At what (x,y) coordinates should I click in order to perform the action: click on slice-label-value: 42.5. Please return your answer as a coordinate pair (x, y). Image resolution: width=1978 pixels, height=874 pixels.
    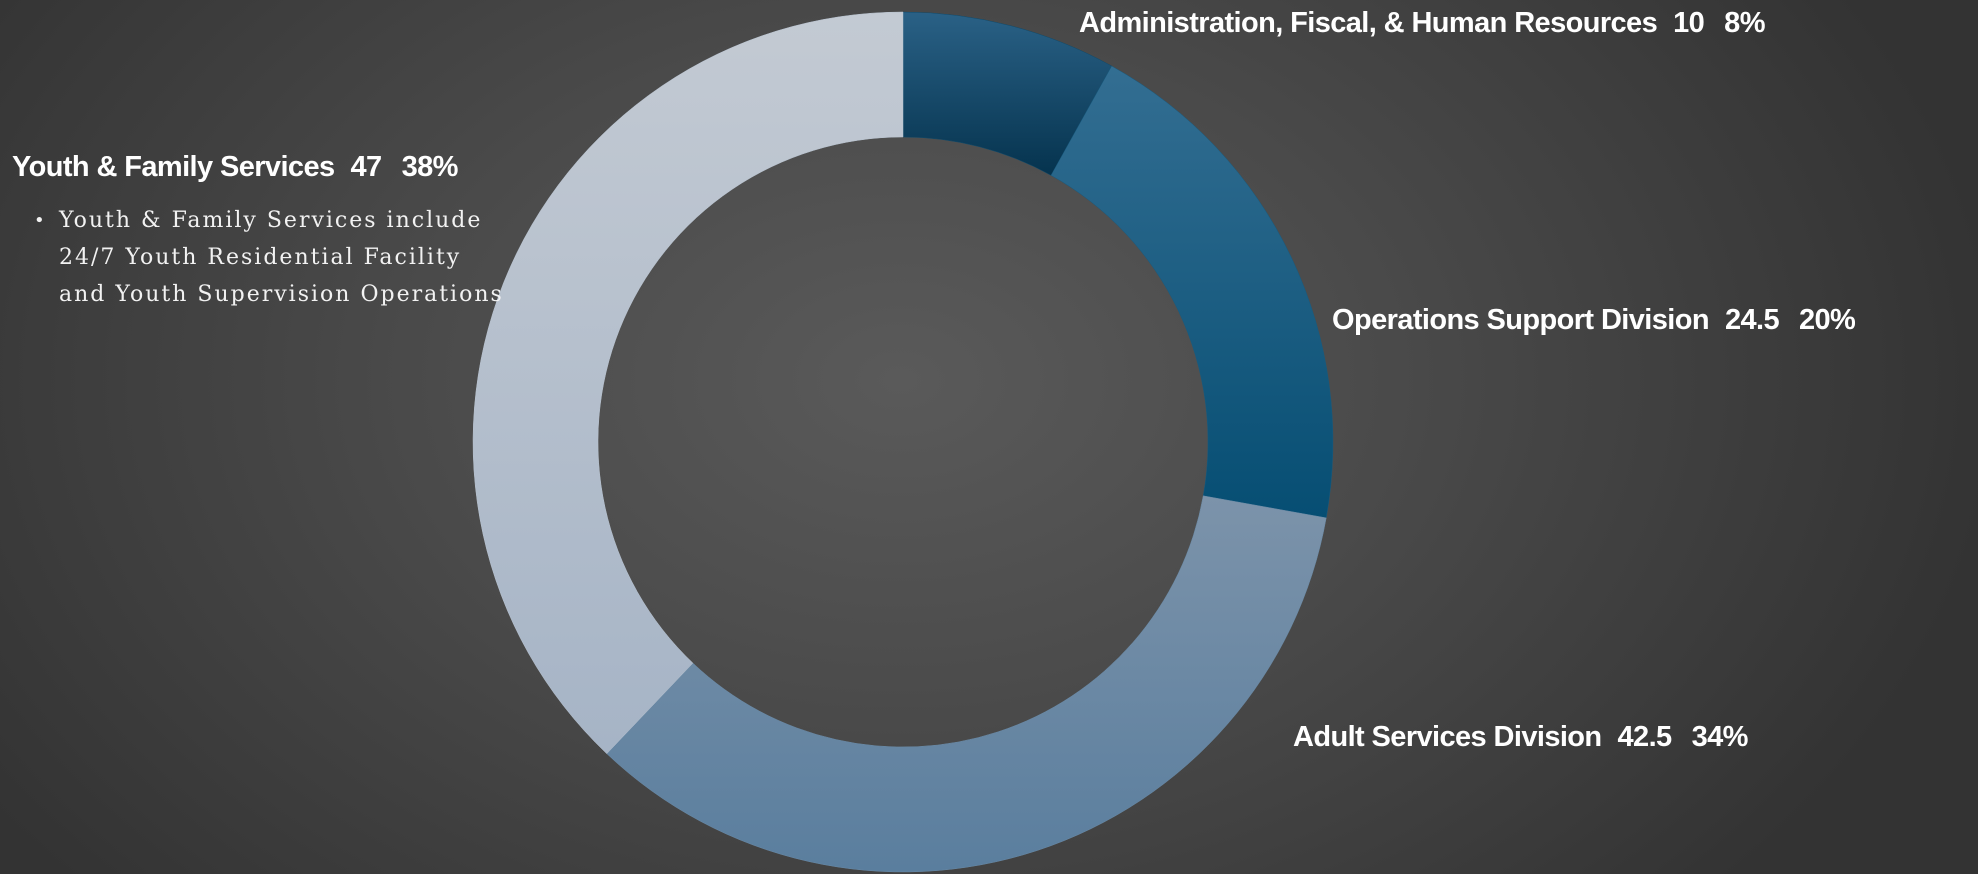
    Looking at the image, I should click on (1645, 737).